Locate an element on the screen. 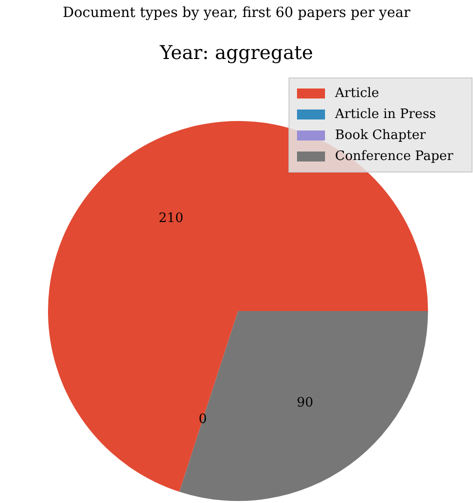  chart-title: Document types by year, first 60 papers per year is located at coordinates (237, 13).